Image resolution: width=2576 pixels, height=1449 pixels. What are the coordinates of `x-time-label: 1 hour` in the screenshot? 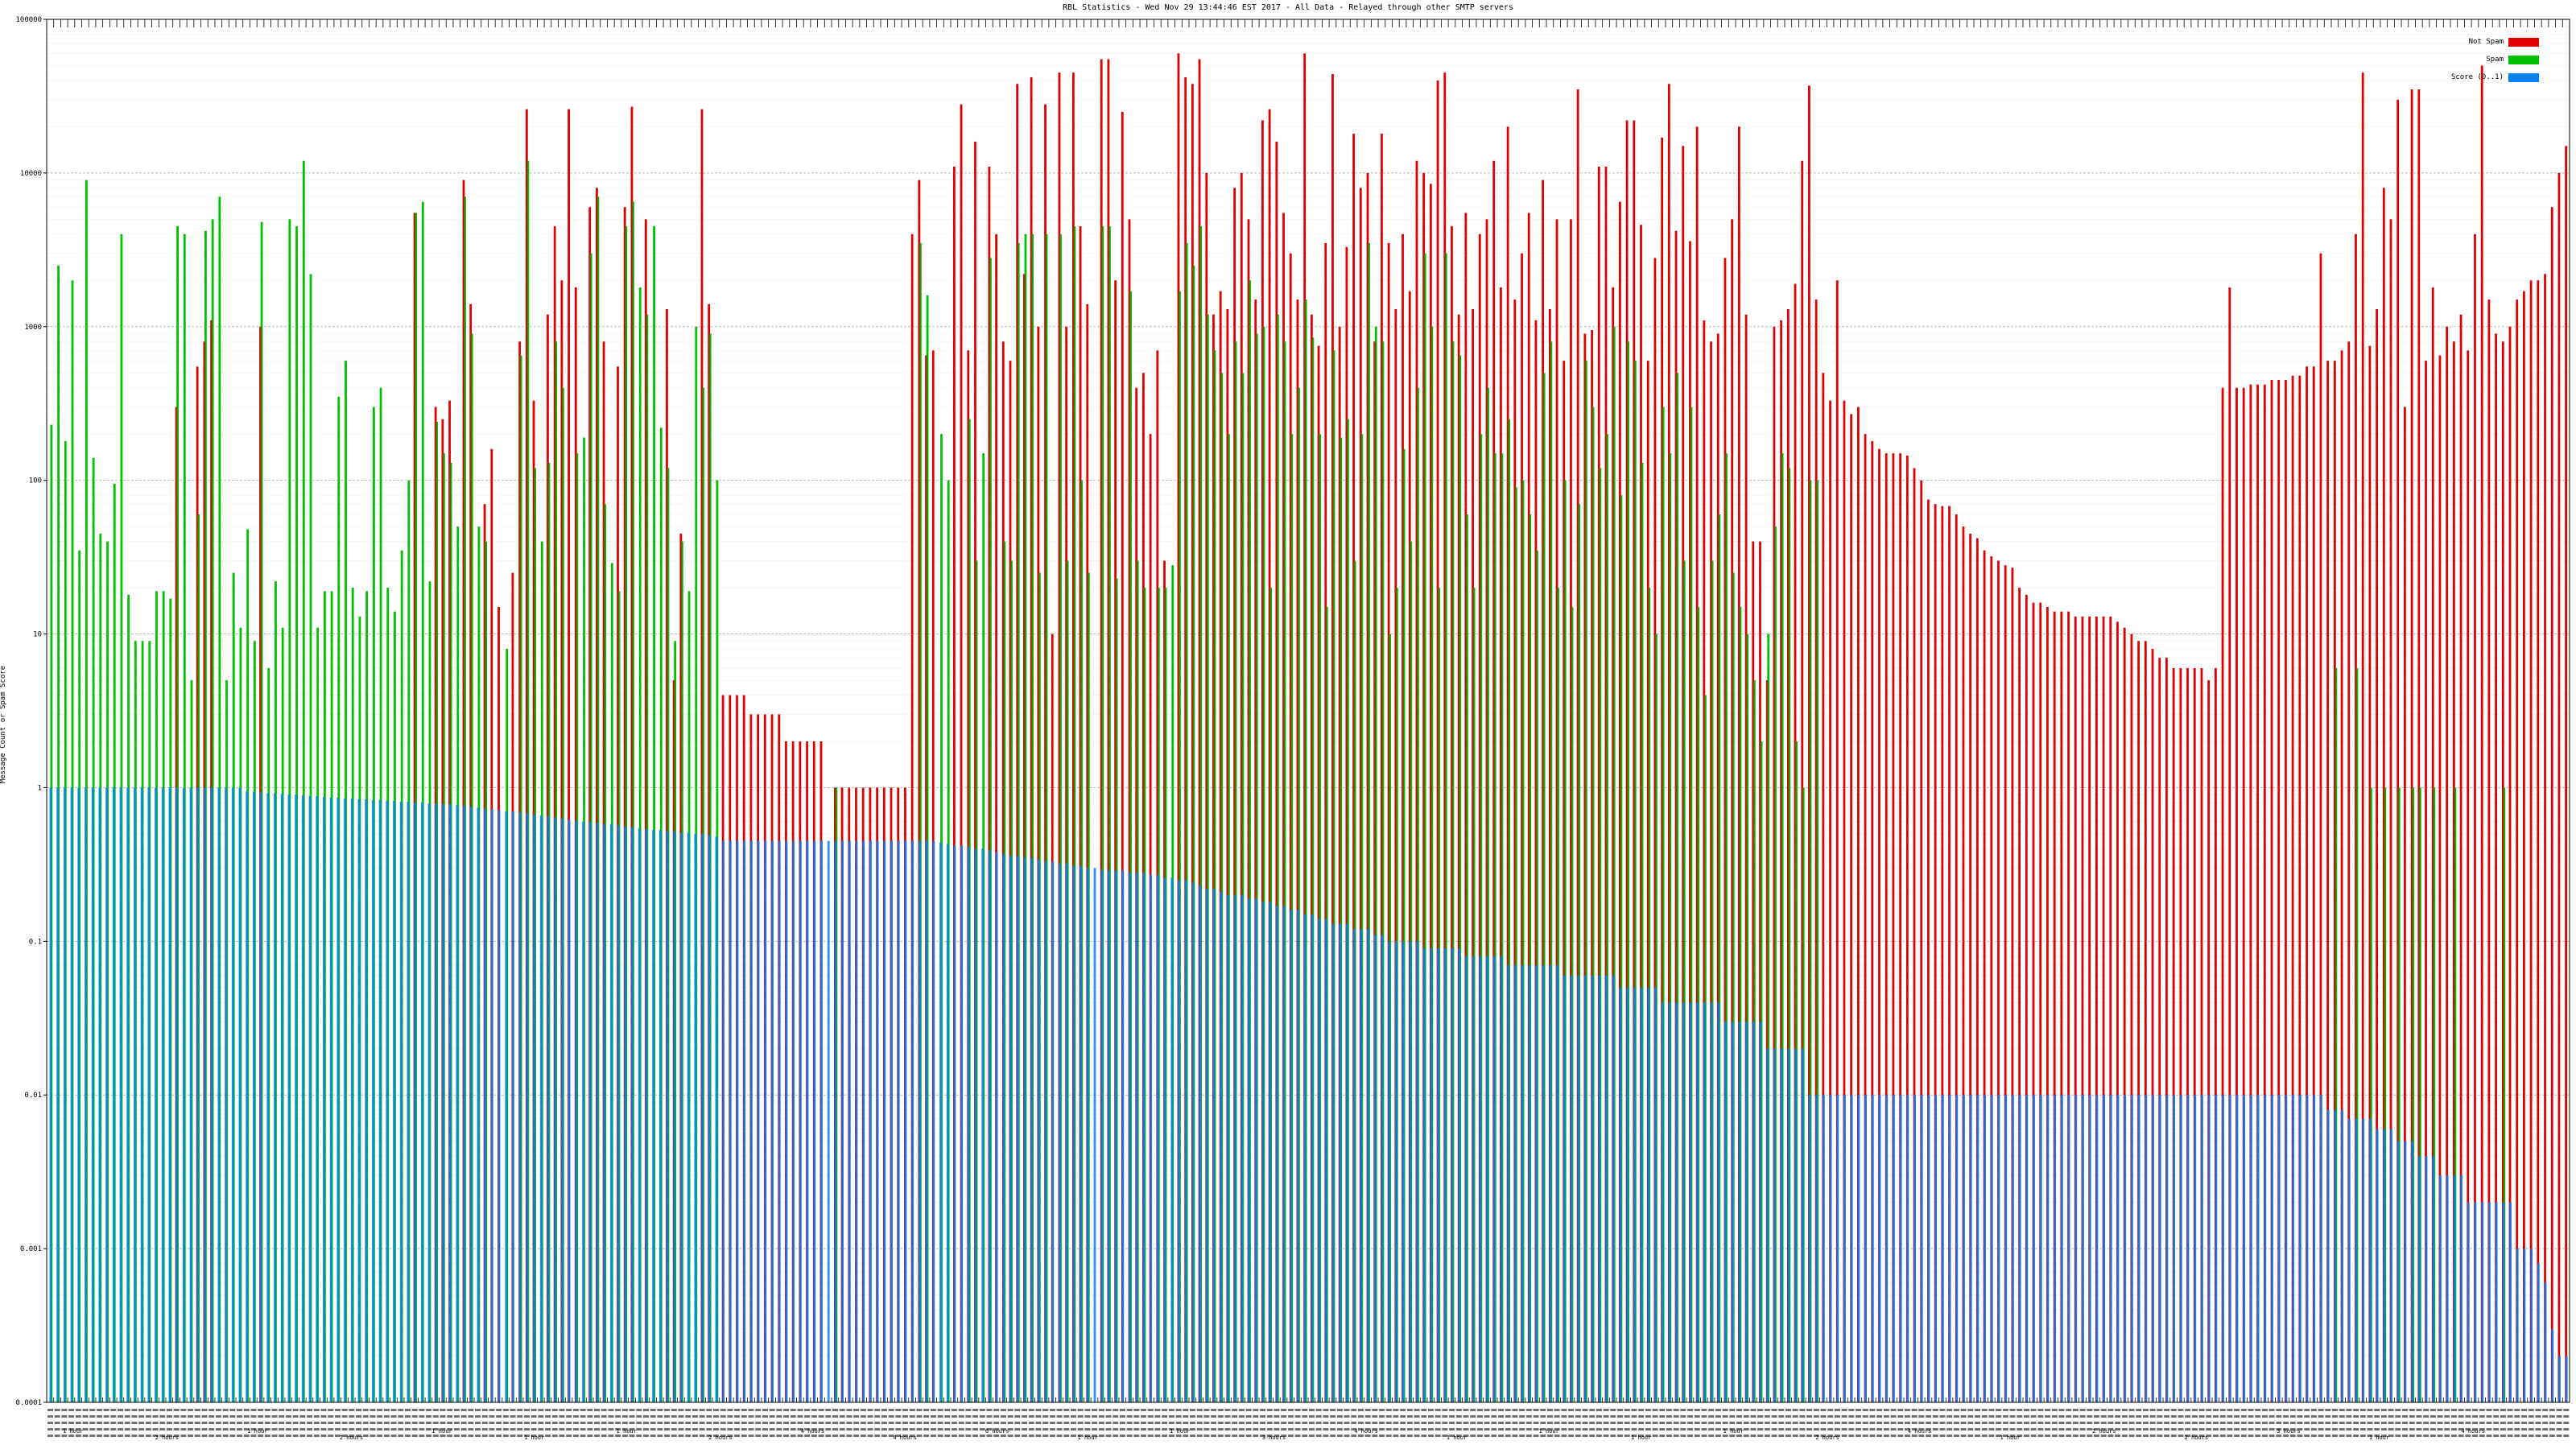 It's located at (1548, 1431).